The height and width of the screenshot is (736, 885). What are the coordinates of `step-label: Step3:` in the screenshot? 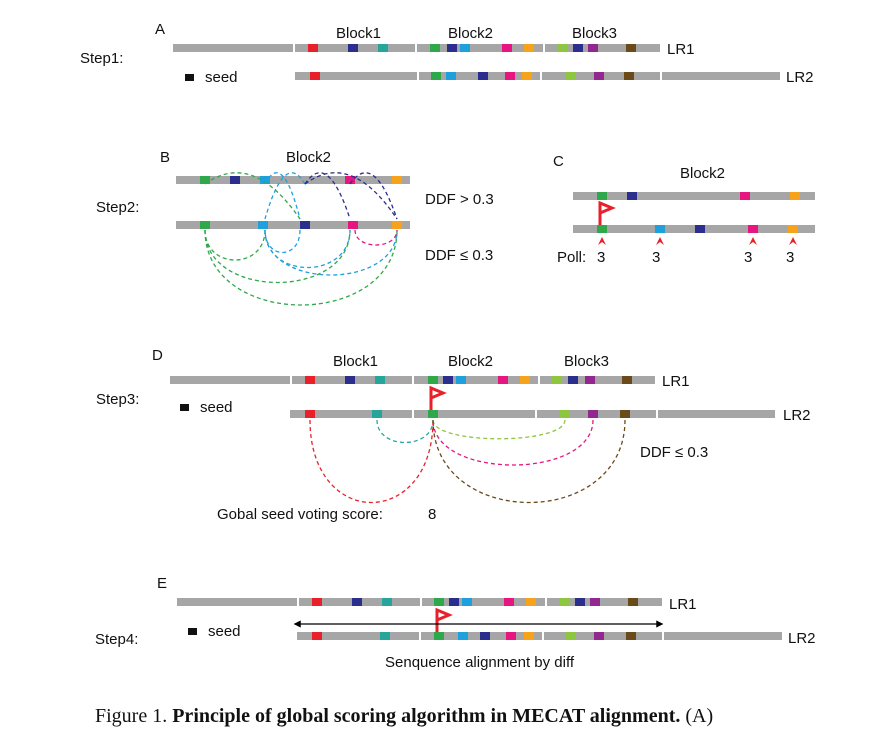 It's located at (117, 399).